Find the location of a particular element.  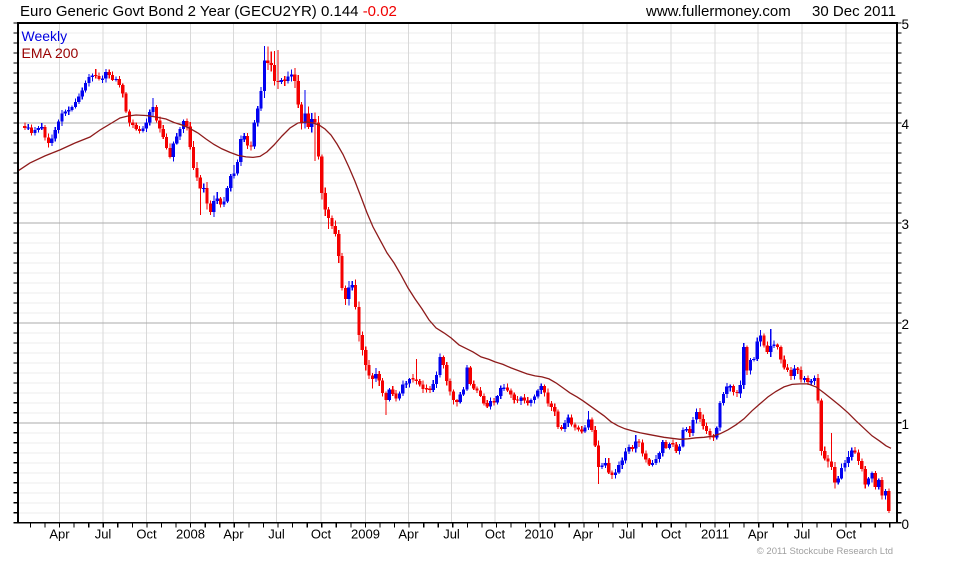

svg-text: 0 is located at coordinates (906, 524).